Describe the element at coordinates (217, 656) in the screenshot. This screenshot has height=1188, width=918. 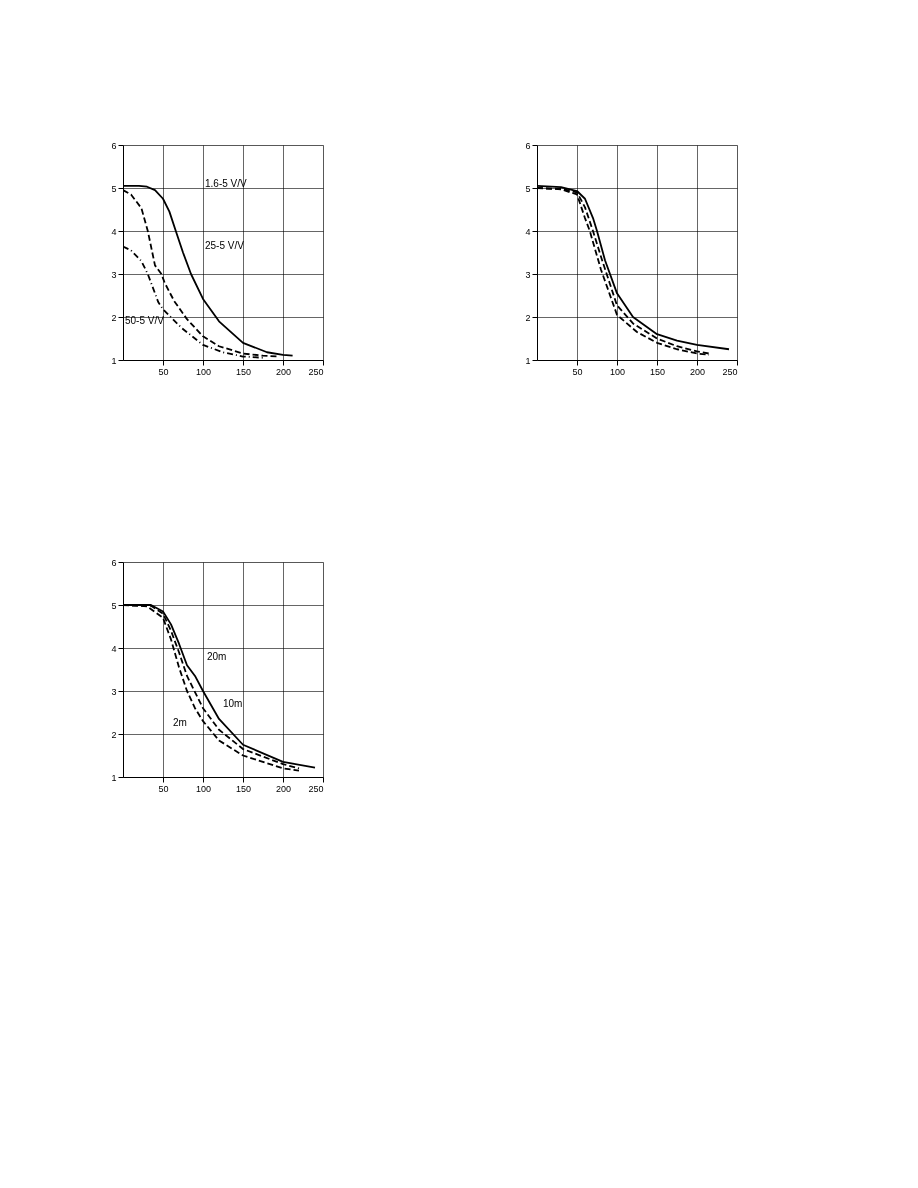
I see `annotation: 20m` at that location.